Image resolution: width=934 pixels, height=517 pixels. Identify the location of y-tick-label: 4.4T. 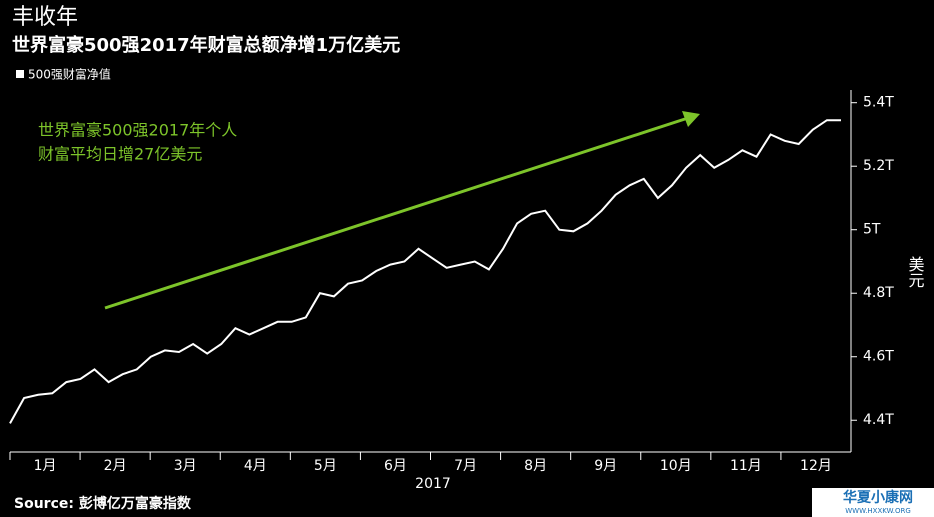
(878, 420).